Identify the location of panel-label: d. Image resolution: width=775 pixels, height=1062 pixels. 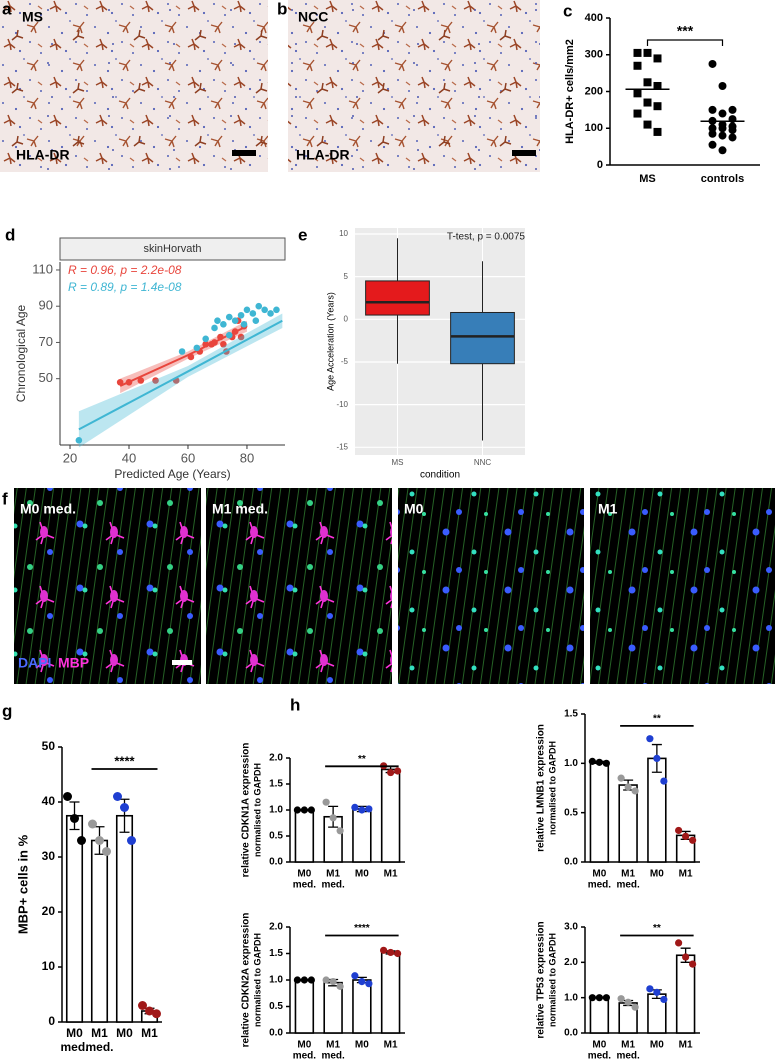
(10, 234).